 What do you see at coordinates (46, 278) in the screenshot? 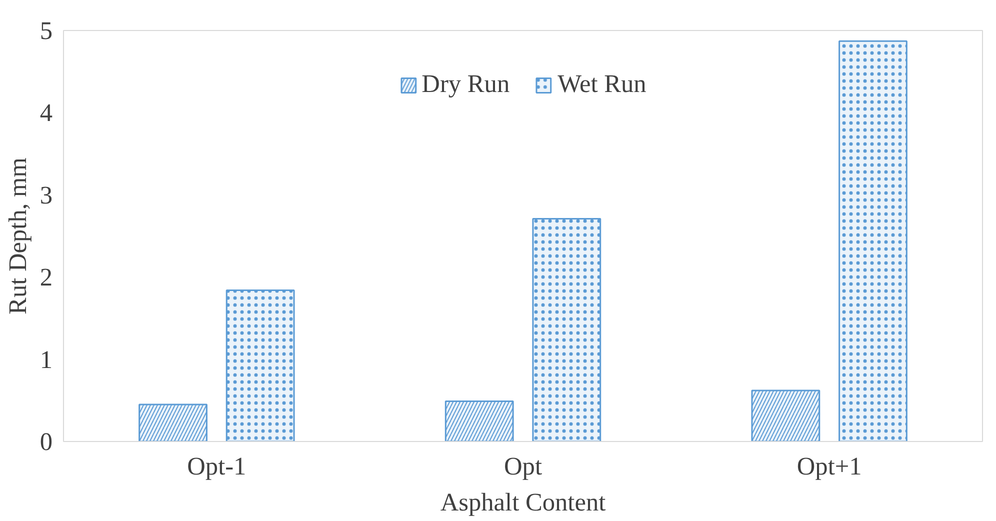
I see `y-tick-label: 2` at bounding box center [46, 278].